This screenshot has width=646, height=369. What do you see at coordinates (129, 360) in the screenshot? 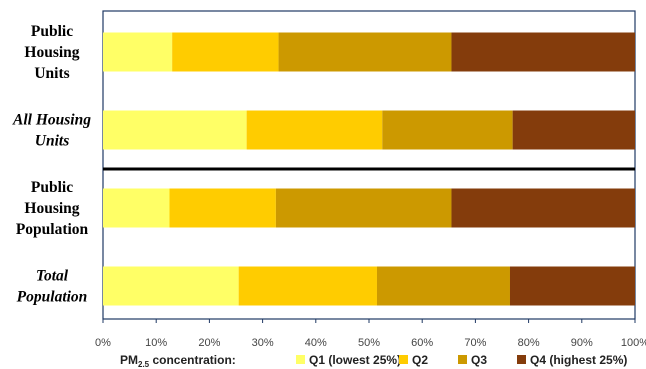
I see `legend-title-main: PM` at bounding box center [129, 360].